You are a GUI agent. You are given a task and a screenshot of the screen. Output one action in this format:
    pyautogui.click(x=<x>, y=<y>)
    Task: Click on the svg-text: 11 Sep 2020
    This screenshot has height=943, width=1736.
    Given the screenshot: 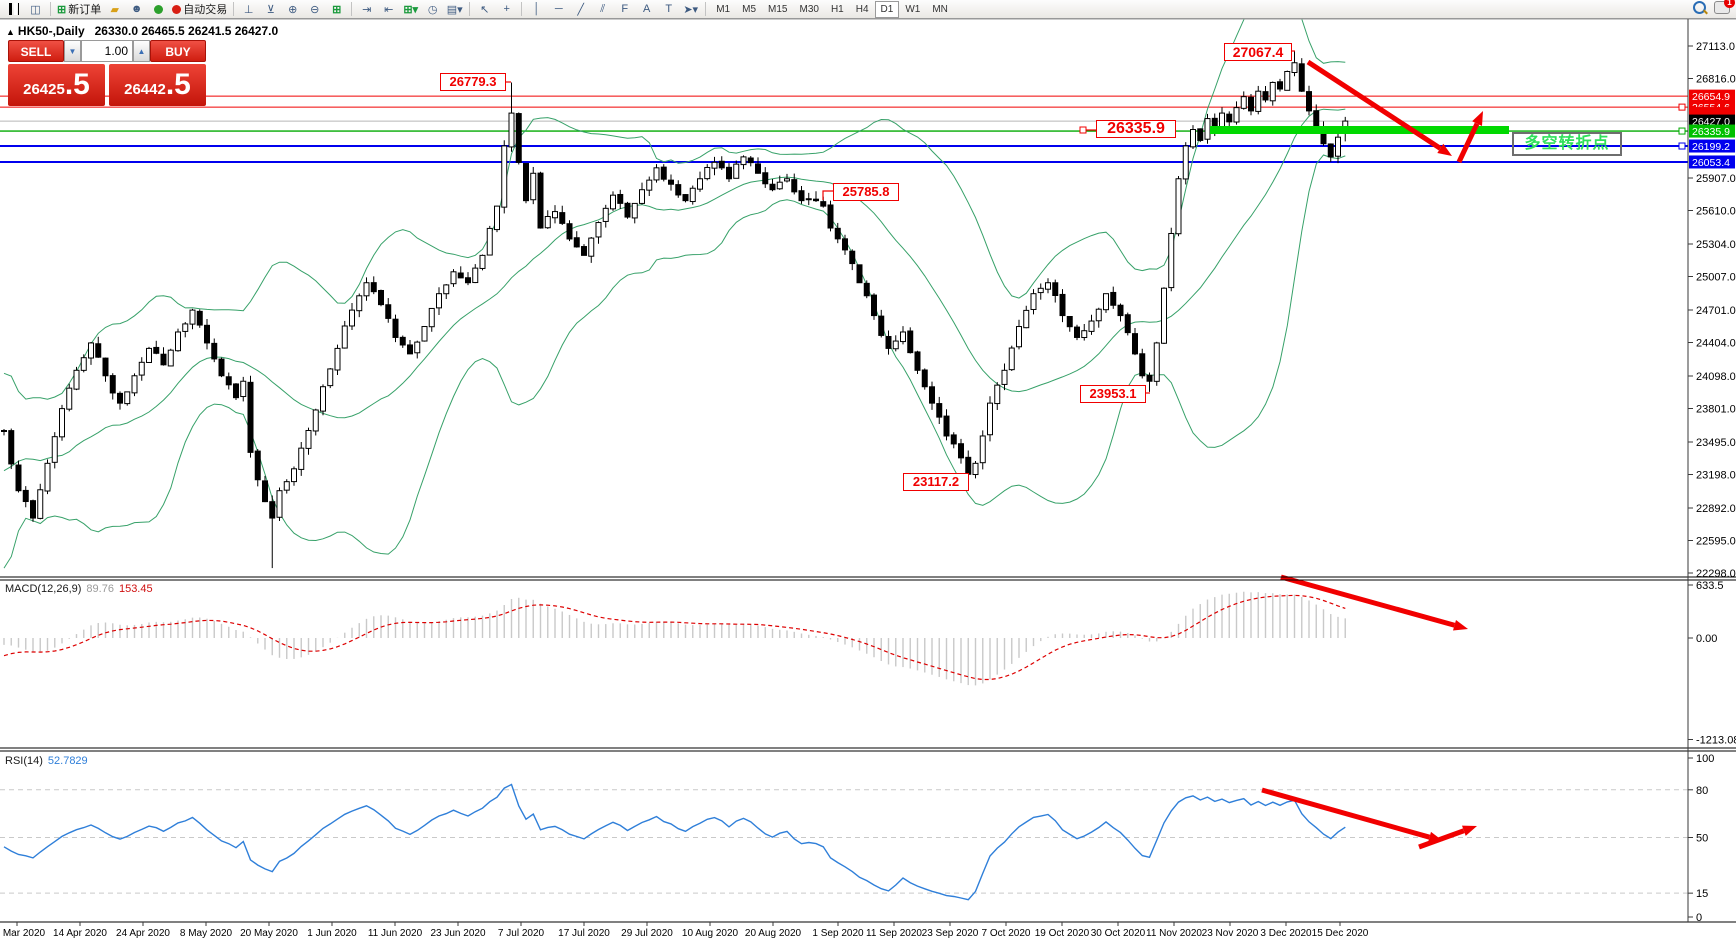 What is the action you would take?
    pyautogui.click(x=894, y=933)
    